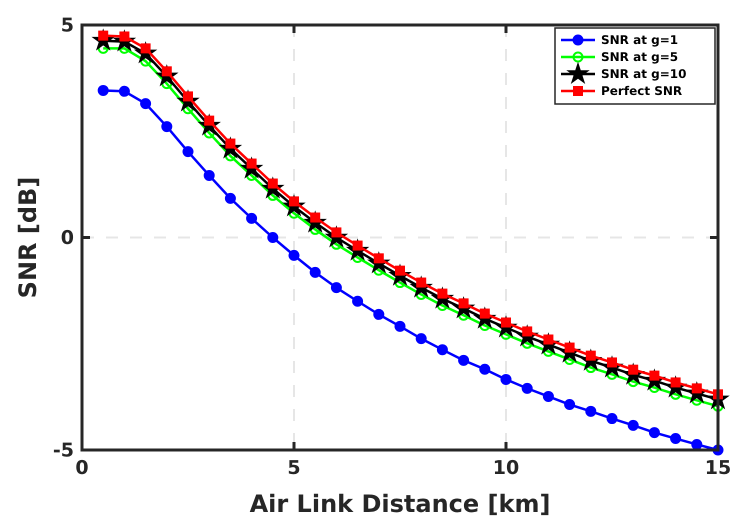  I want to click on y-tick-label: -5, so click(63, 451).